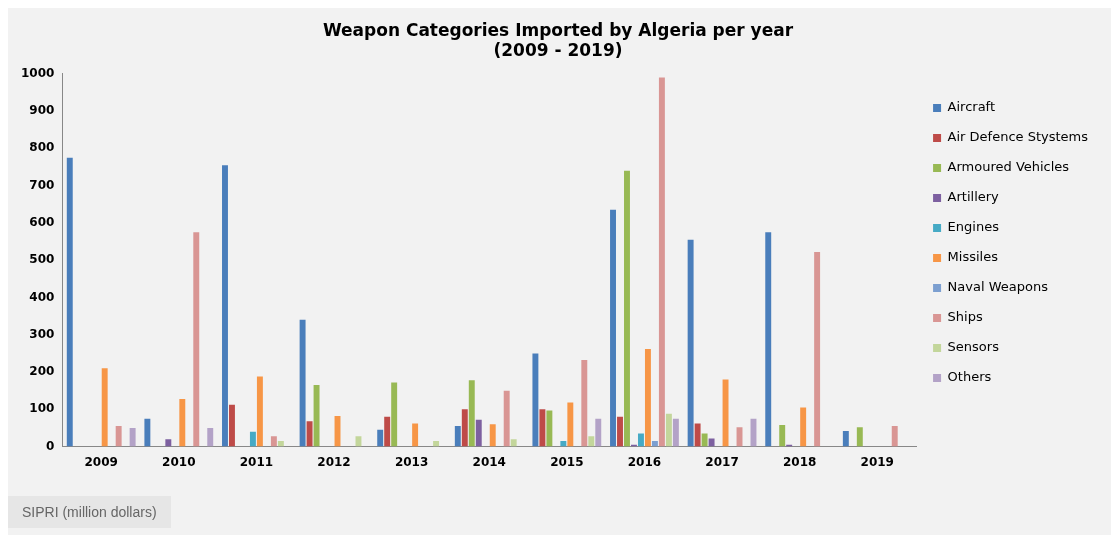 The width and height of the screenshot is (1119, 535). Describe the element at coordinates (973, 197) in the screenshot. I see `legend-label: Artillery` at that location.